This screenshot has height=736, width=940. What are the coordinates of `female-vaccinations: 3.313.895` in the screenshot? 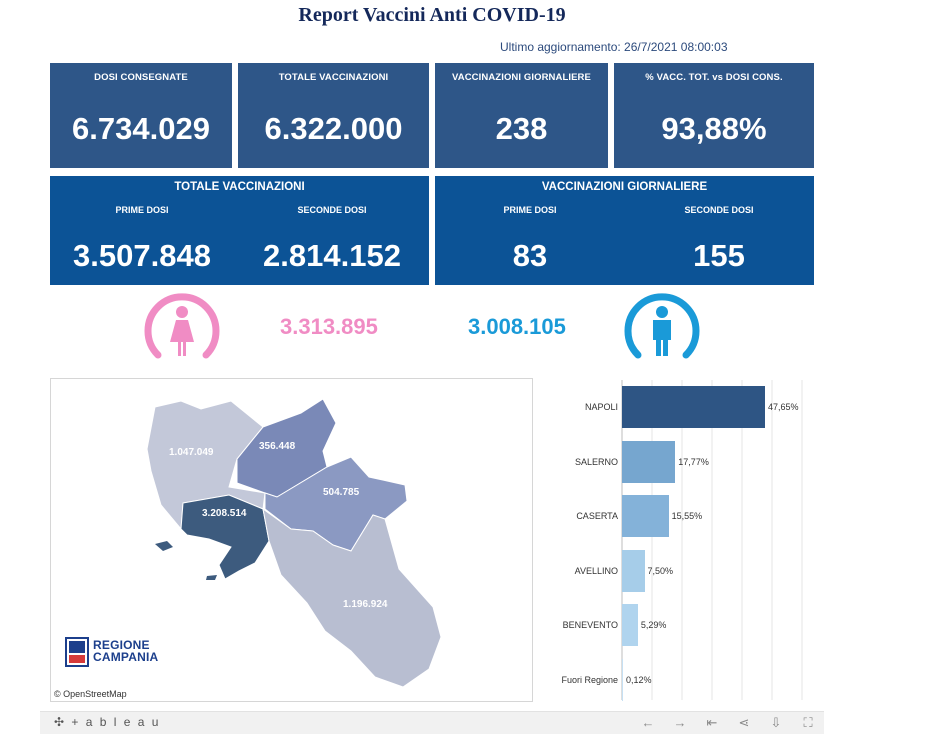 It's located at (329, 326).